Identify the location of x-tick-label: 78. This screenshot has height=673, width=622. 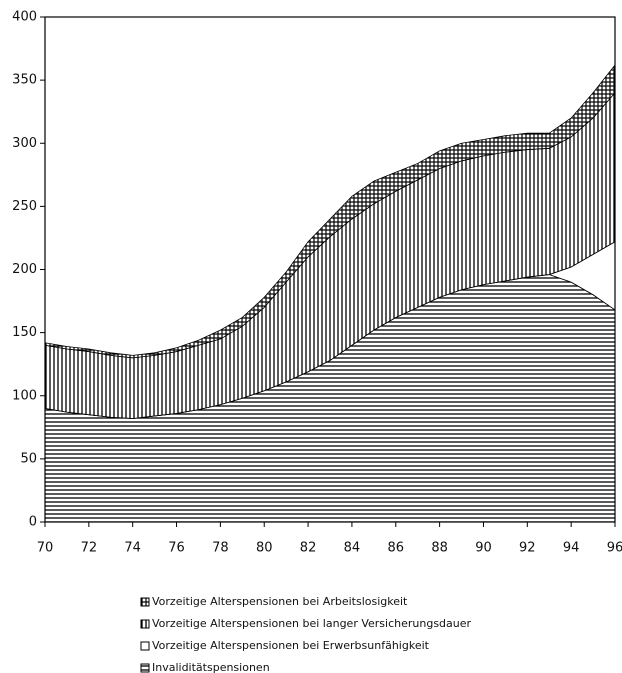
(220, 548).